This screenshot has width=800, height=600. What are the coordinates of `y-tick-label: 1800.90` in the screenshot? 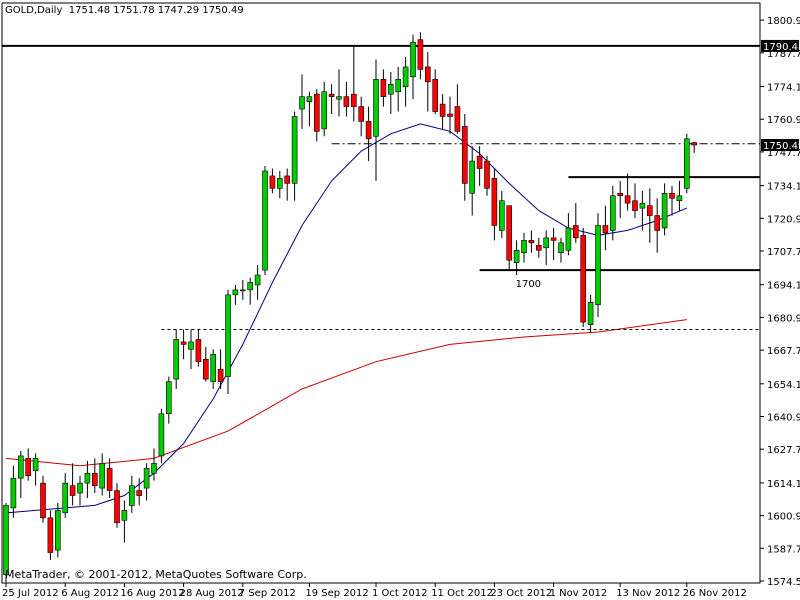 It's located at (783, 21).